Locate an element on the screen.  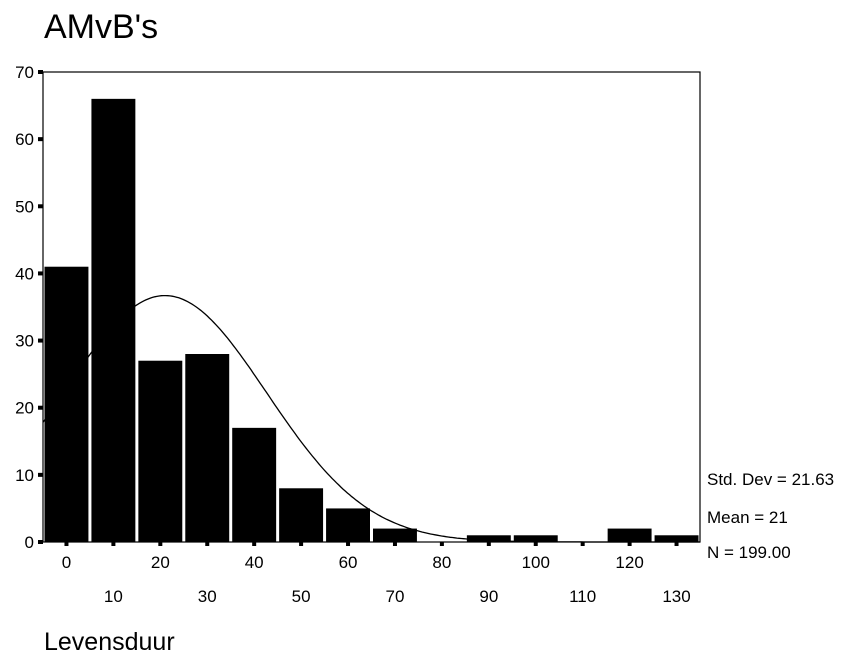
y-tick-label: 60 is located at coordinates (24, 139).